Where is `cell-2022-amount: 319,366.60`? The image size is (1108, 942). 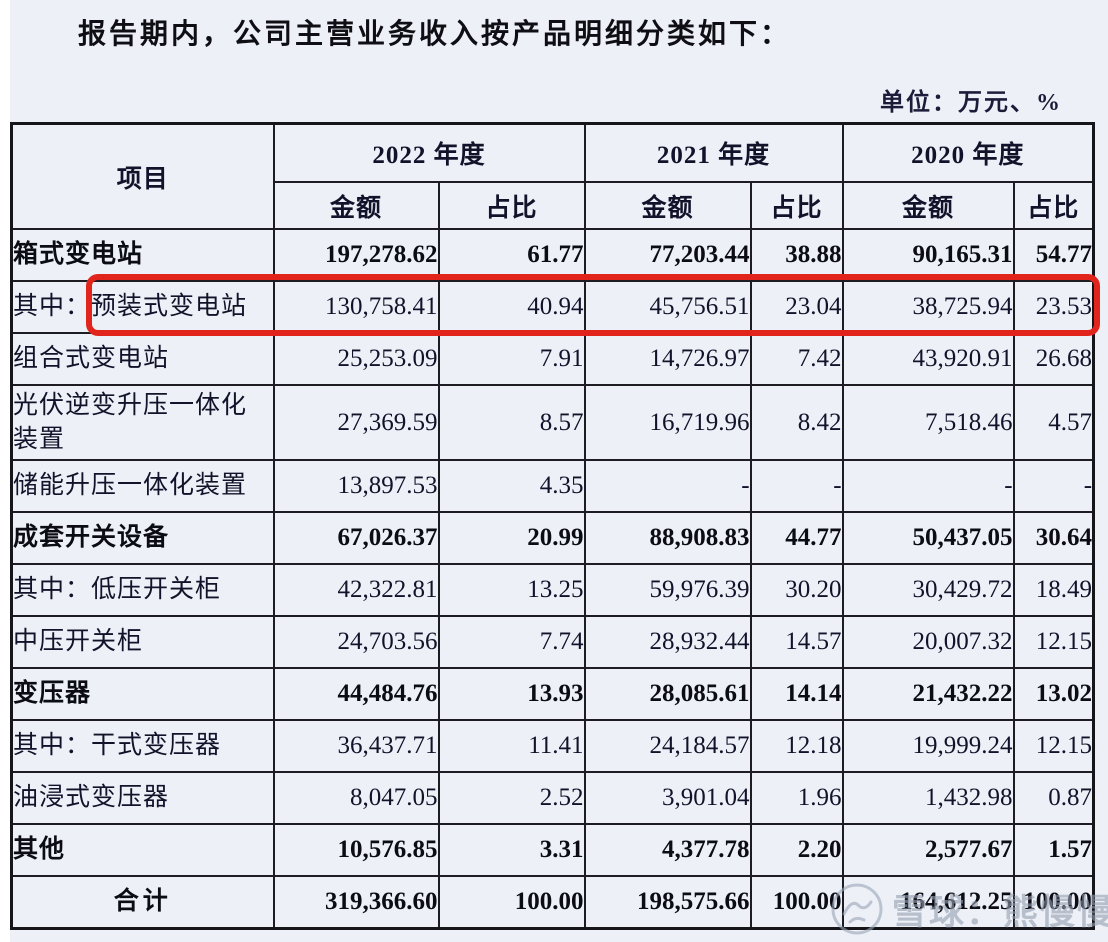
cell-2022-amount: 319,366.60 is located at coordinates (356, 902).